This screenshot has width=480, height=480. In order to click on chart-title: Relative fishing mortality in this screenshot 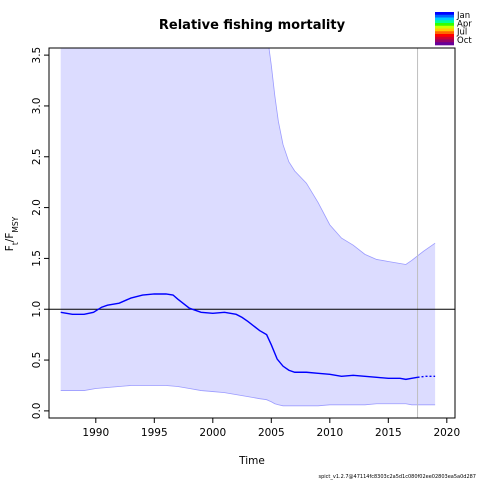, I will do `click(252, 25)`.